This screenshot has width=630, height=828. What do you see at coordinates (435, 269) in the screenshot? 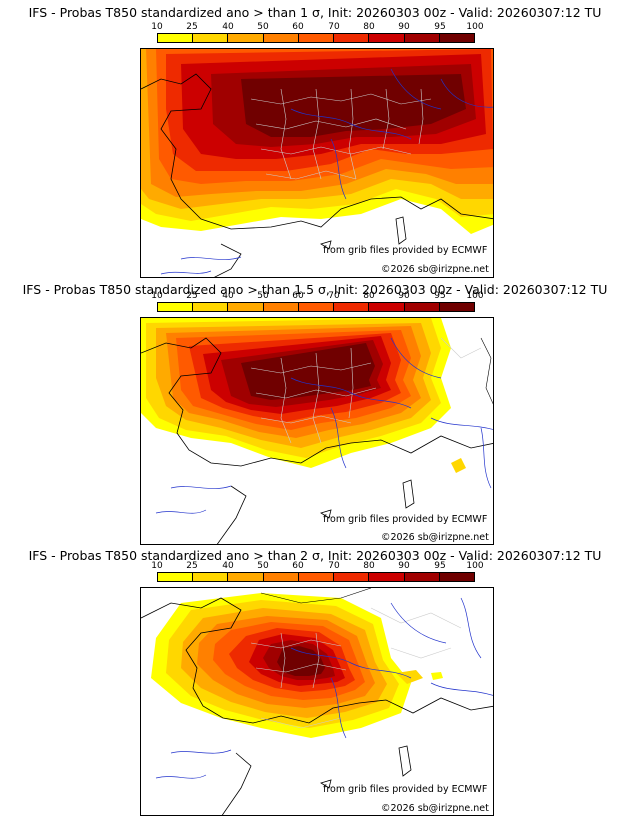
I see `panel-1-credit-copyright: ©2026 sb@irizpne.net` at bounding box center [435, 269].